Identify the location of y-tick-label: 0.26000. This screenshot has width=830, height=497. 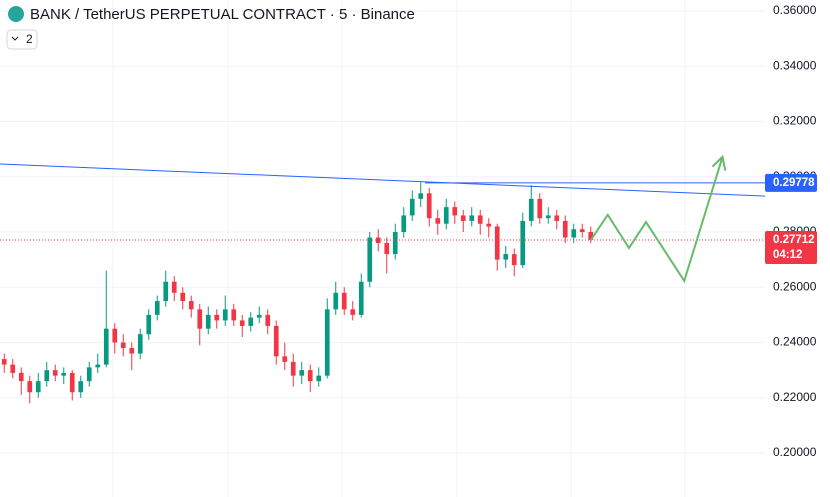
(795, 286).